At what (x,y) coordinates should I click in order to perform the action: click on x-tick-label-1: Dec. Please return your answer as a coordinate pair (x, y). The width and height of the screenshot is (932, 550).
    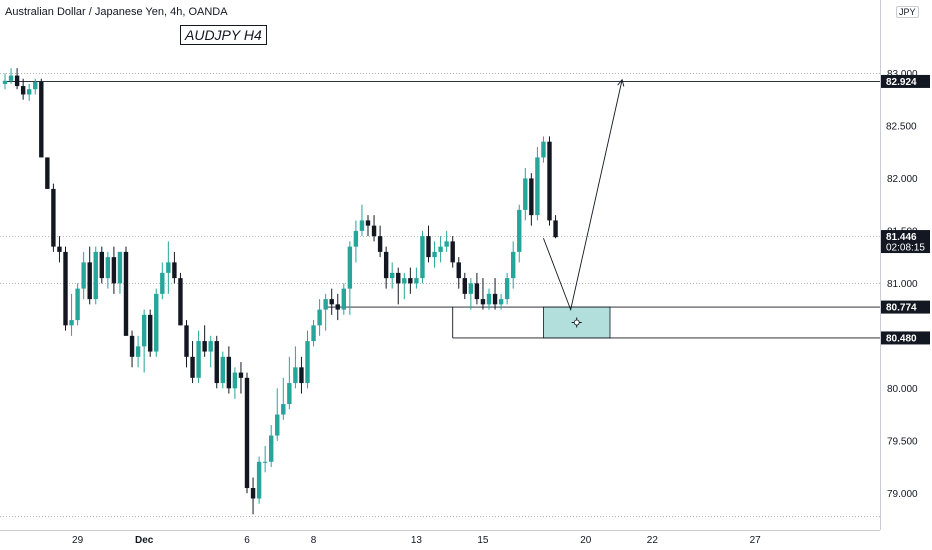
    Looking at the image, I should click on (144, 540).